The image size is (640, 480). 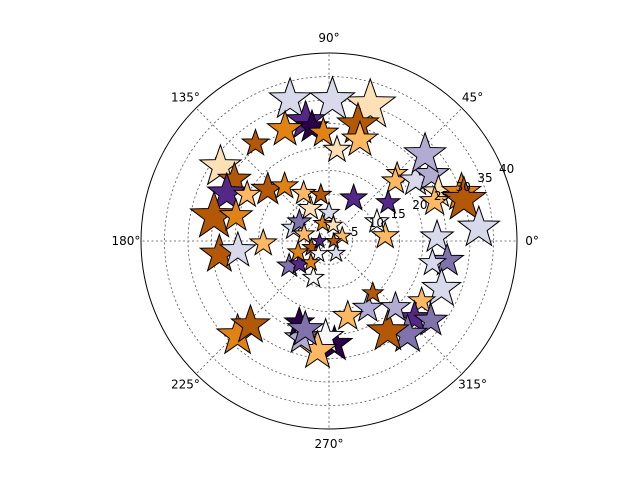 I want to click on theta-tick-label-45: 45°, so click(x=472, y=97).